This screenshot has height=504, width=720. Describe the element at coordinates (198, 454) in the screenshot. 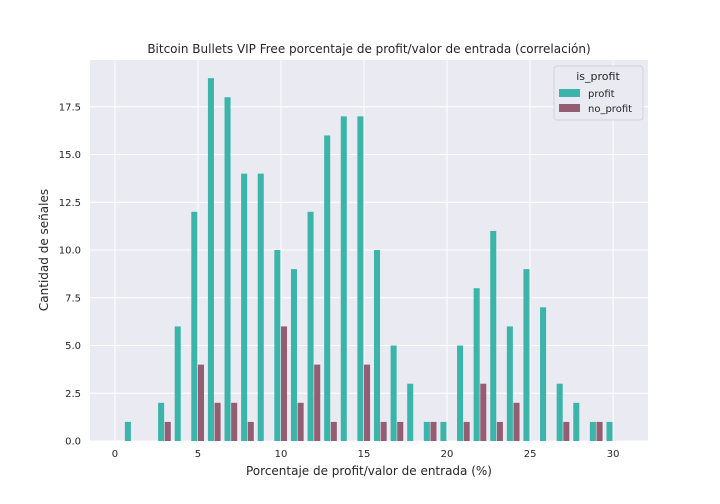

I see `x-tick-label: 5` at that location.